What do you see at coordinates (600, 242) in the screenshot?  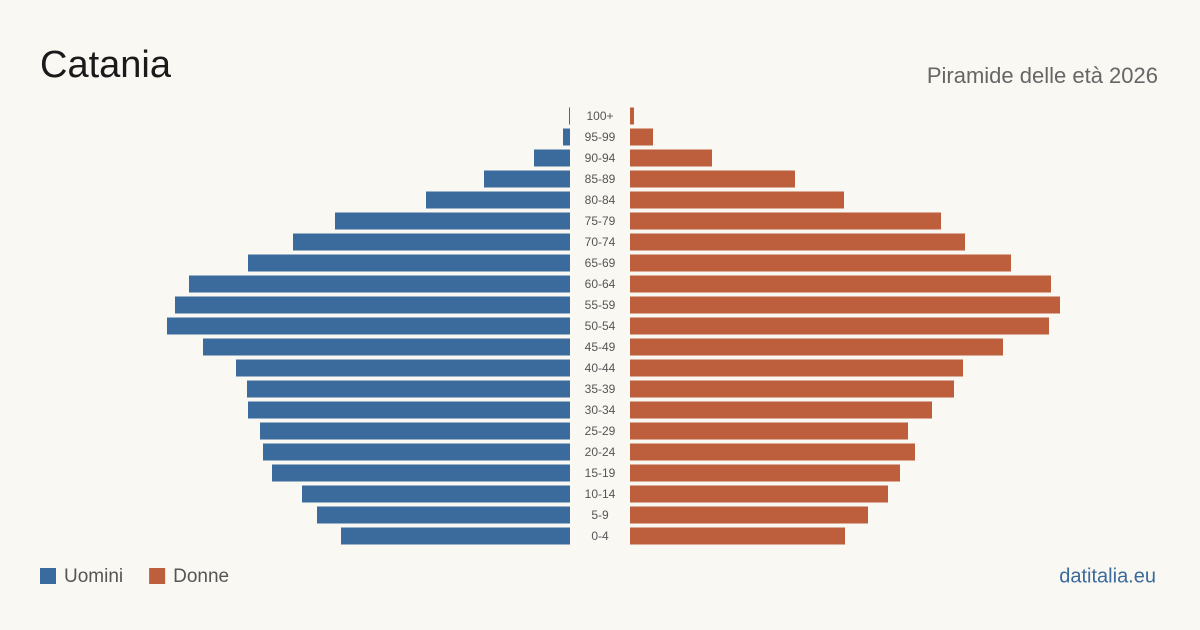 I see `age-label: 70-74` at bounding box center [600, 242].